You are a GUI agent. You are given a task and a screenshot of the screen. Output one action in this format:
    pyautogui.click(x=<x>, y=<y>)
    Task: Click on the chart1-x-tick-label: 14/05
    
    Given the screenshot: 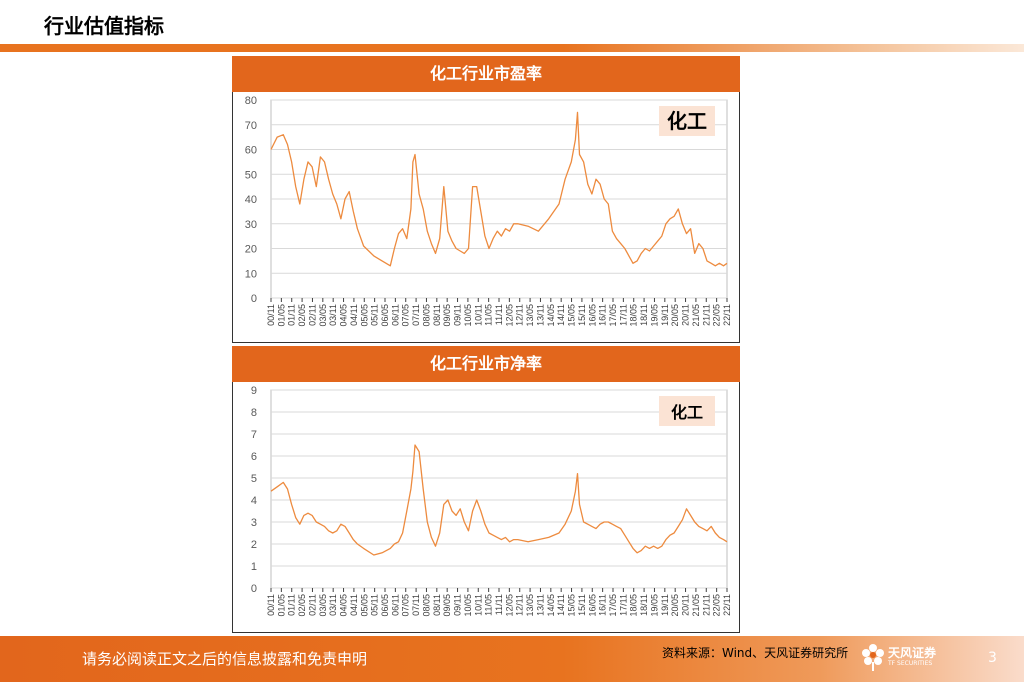 What is the action you would take?
    pyautogui.click(x=551, y=605)
    